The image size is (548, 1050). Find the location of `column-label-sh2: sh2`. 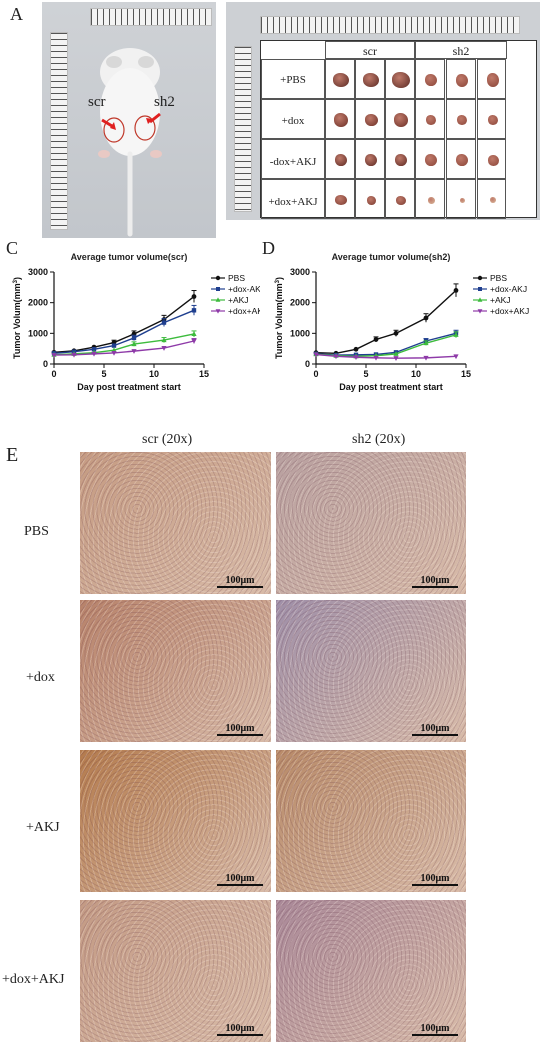

column-label-sh2: sh2 is located at coordinates (461, 50).